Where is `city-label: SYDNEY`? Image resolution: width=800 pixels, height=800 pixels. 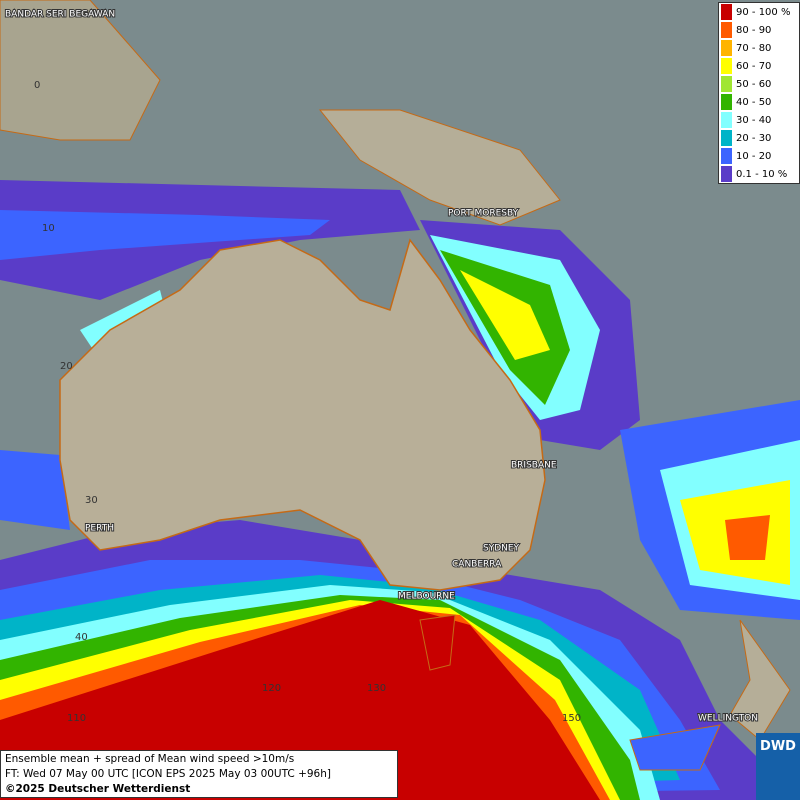
city-label: SYDNEY is located at coordinates (501, 549).